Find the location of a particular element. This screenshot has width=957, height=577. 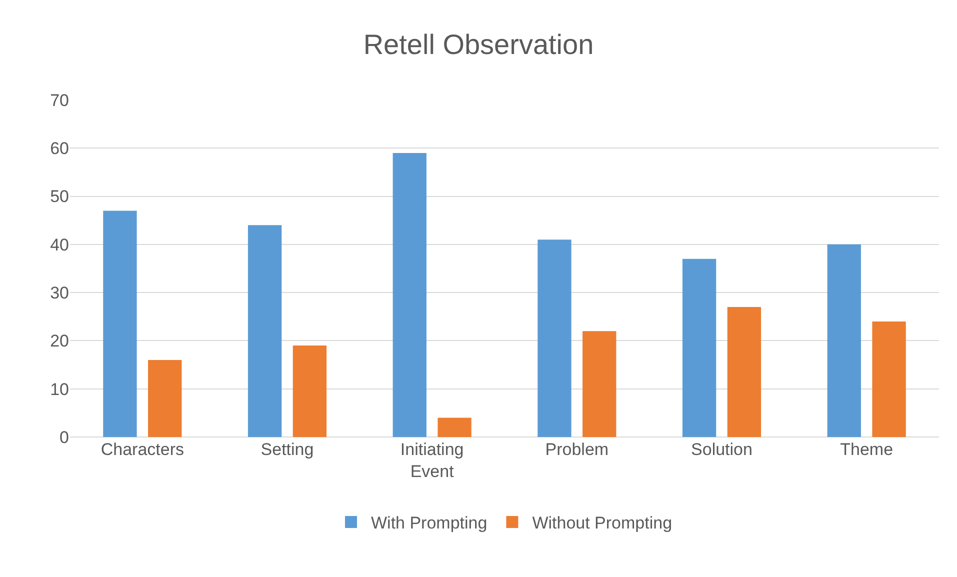

x-tick-label: Setting is located at coordinates (287, 449).